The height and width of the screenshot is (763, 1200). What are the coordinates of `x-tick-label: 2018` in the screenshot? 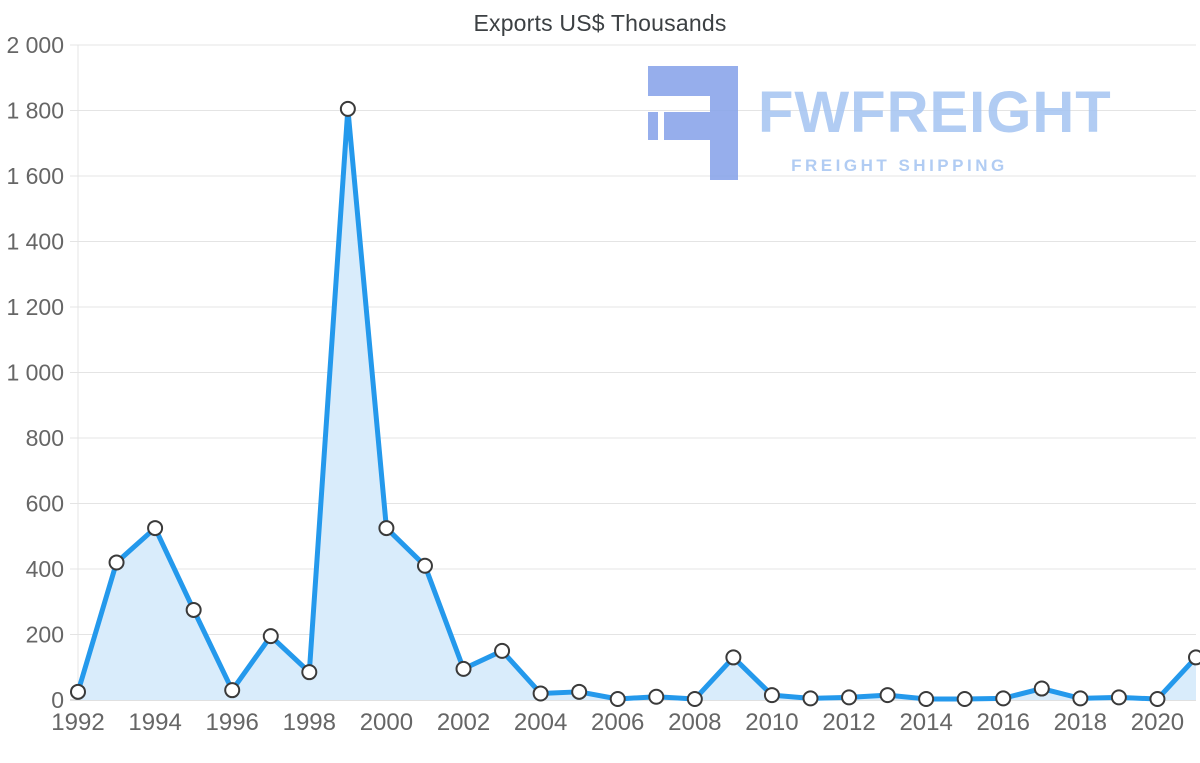 It's located at (1080, 722).